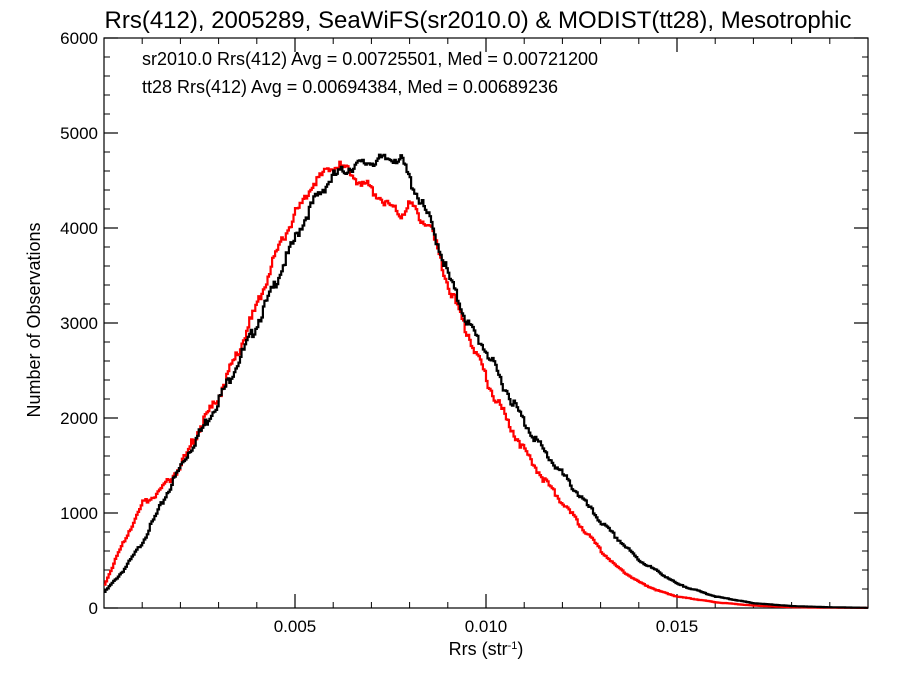 The height and width of the screenshot is (675, 900). What do you see at coordinates (79, 513) in the screenshot?
I see `y-tick-label: 1000` at bounding box center [79, 513].